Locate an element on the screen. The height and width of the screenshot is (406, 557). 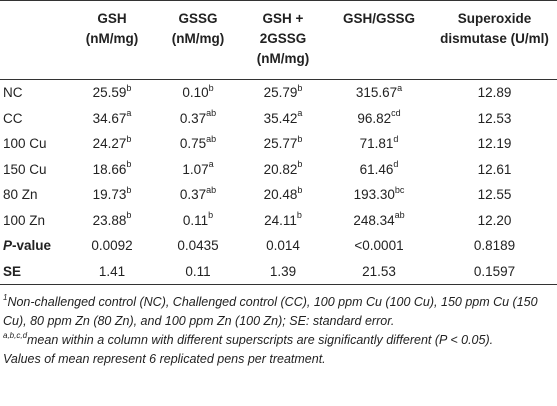
table-row: SE 1.41 0.11 1.39 21.53 0.1597 is located at coordinates (278, 271).